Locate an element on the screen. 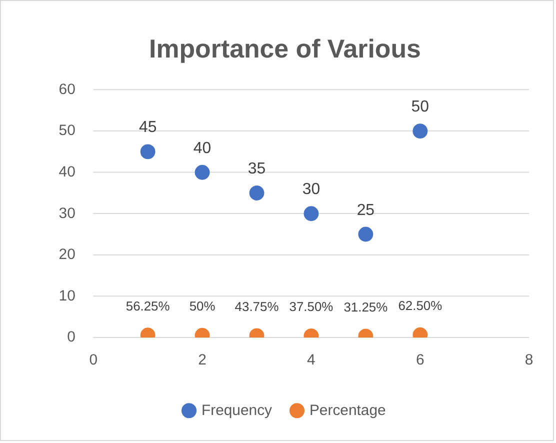 The width and height of the screenshot is (556, 443). legend-label: Percentage is located at coordinates (347, 410).